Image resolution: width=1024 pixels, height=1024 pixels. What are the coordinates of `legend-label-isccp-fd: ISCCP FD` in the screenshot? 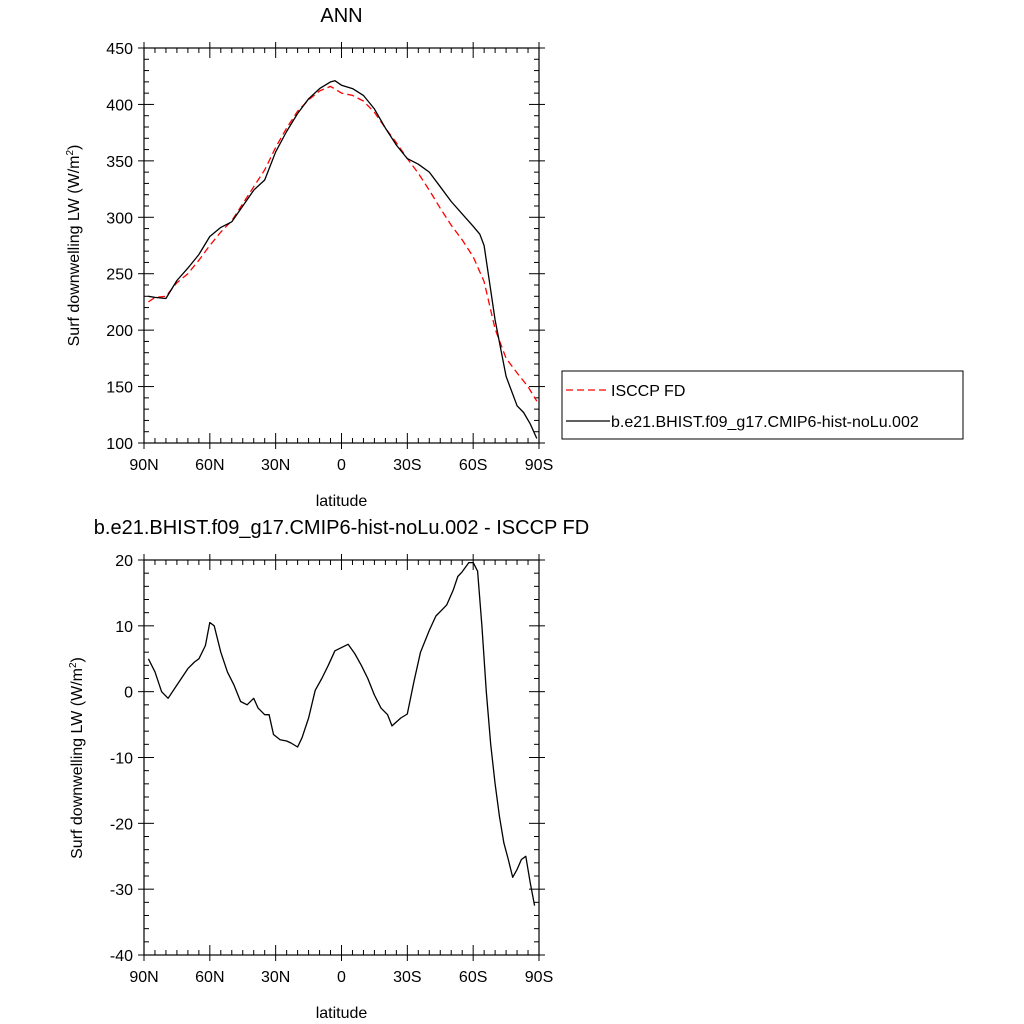 It's located at (648, 391).